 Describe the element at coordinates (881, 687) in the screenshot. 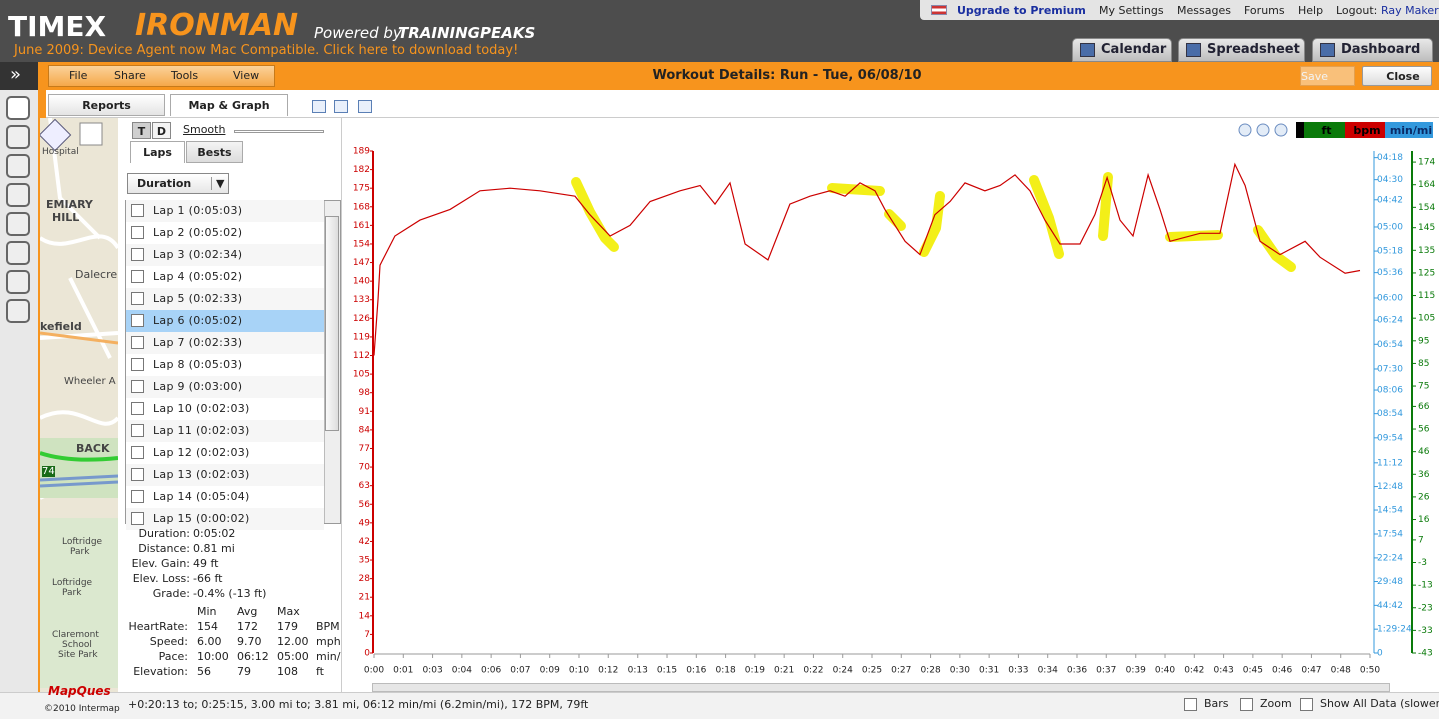

I see `time-slider` at that location.